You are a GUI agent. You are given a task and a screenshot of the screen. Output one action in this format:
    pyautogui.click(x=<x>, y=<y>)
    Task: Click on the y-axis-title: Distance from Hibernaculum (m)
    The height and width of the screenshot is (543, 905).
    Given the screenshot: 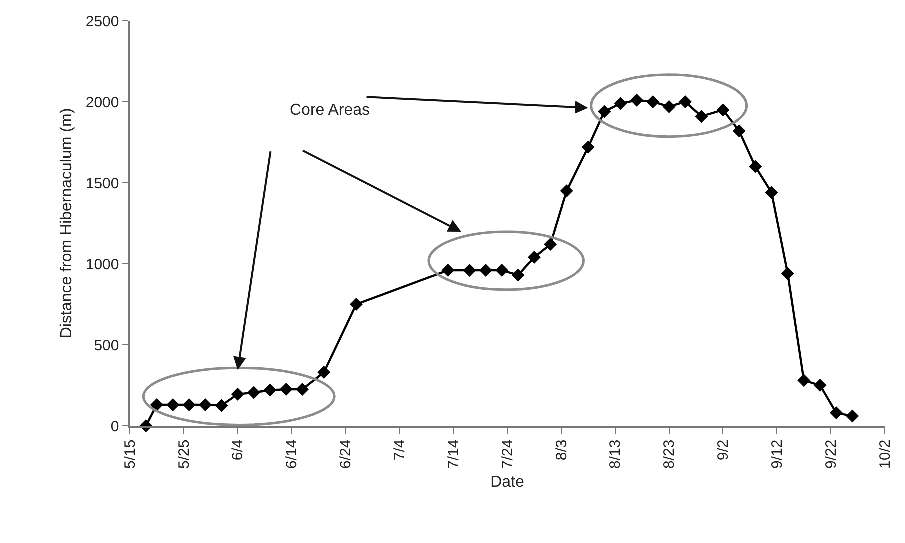 What is the action you would take?
    pyautogui.click(x=67, y=223)
    